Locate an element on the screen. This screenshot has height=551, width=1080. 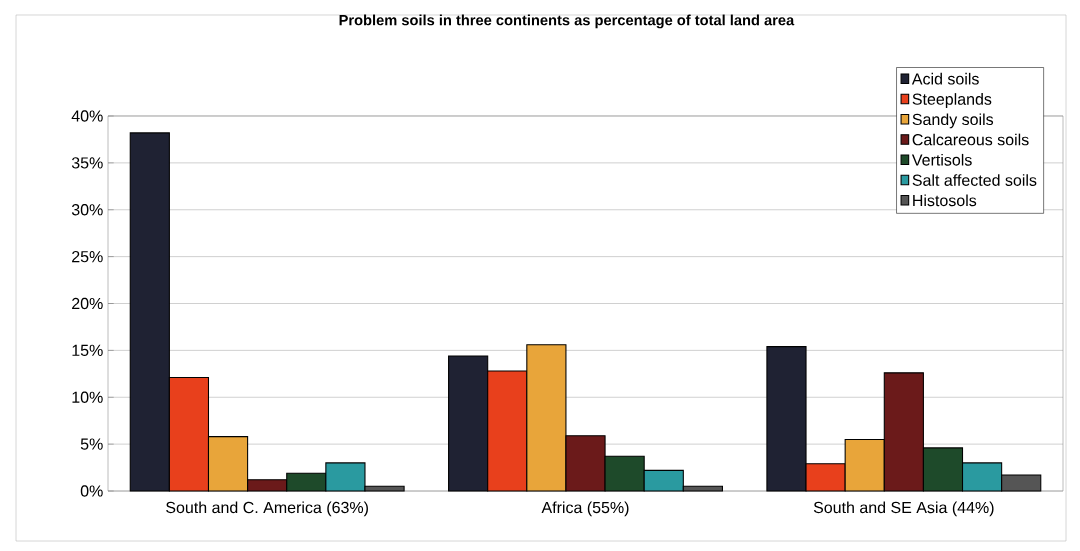
legend-label: Salt affected soils is located at coordinates (974, 180).